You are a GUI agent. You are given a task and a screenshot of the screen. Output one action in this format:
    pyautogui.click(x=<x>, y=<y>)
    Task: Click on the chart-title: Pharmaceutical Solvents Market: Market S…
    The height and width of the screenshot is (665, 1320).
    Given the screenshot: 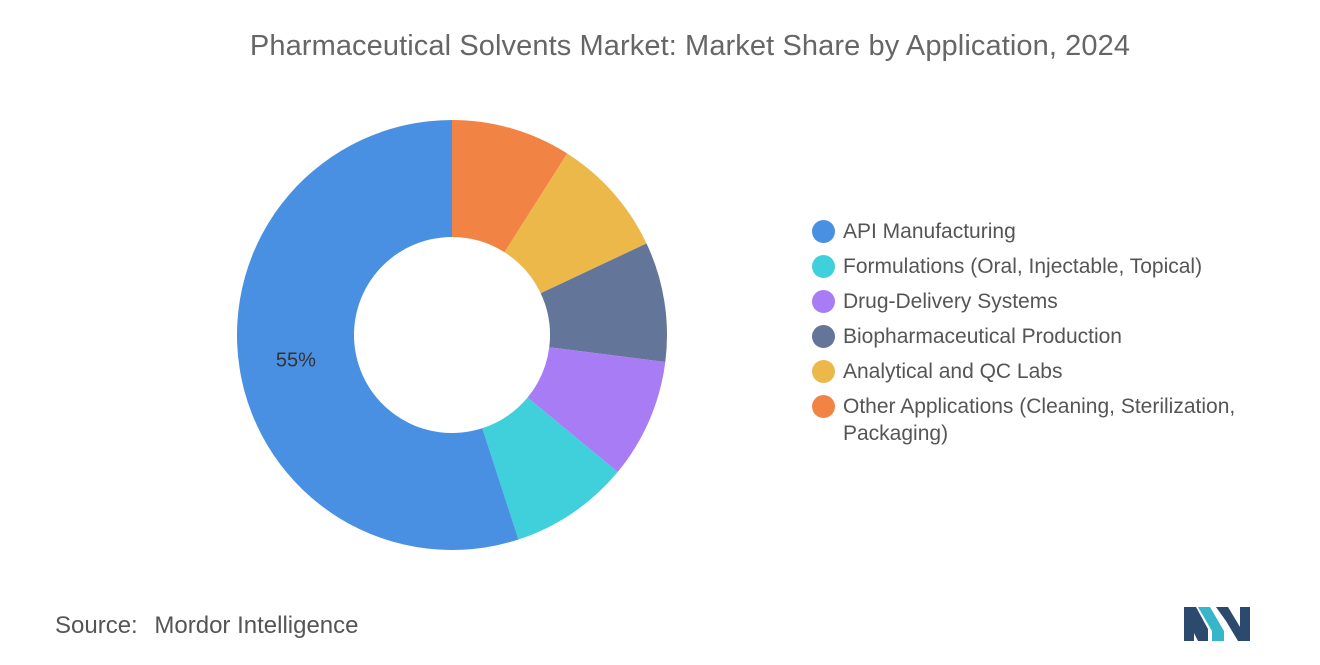 What is the action you would take?
    pyautogui.click(x=690, y=46)
    